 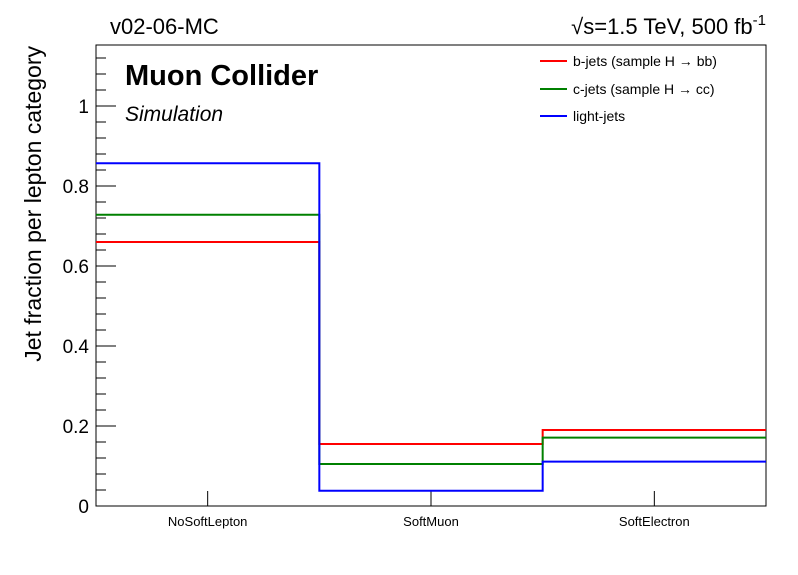 What do you see at coordinates (83, 507) in the screenshot?
I see `y-tick-label: 0` at bounding box center [83, 507].